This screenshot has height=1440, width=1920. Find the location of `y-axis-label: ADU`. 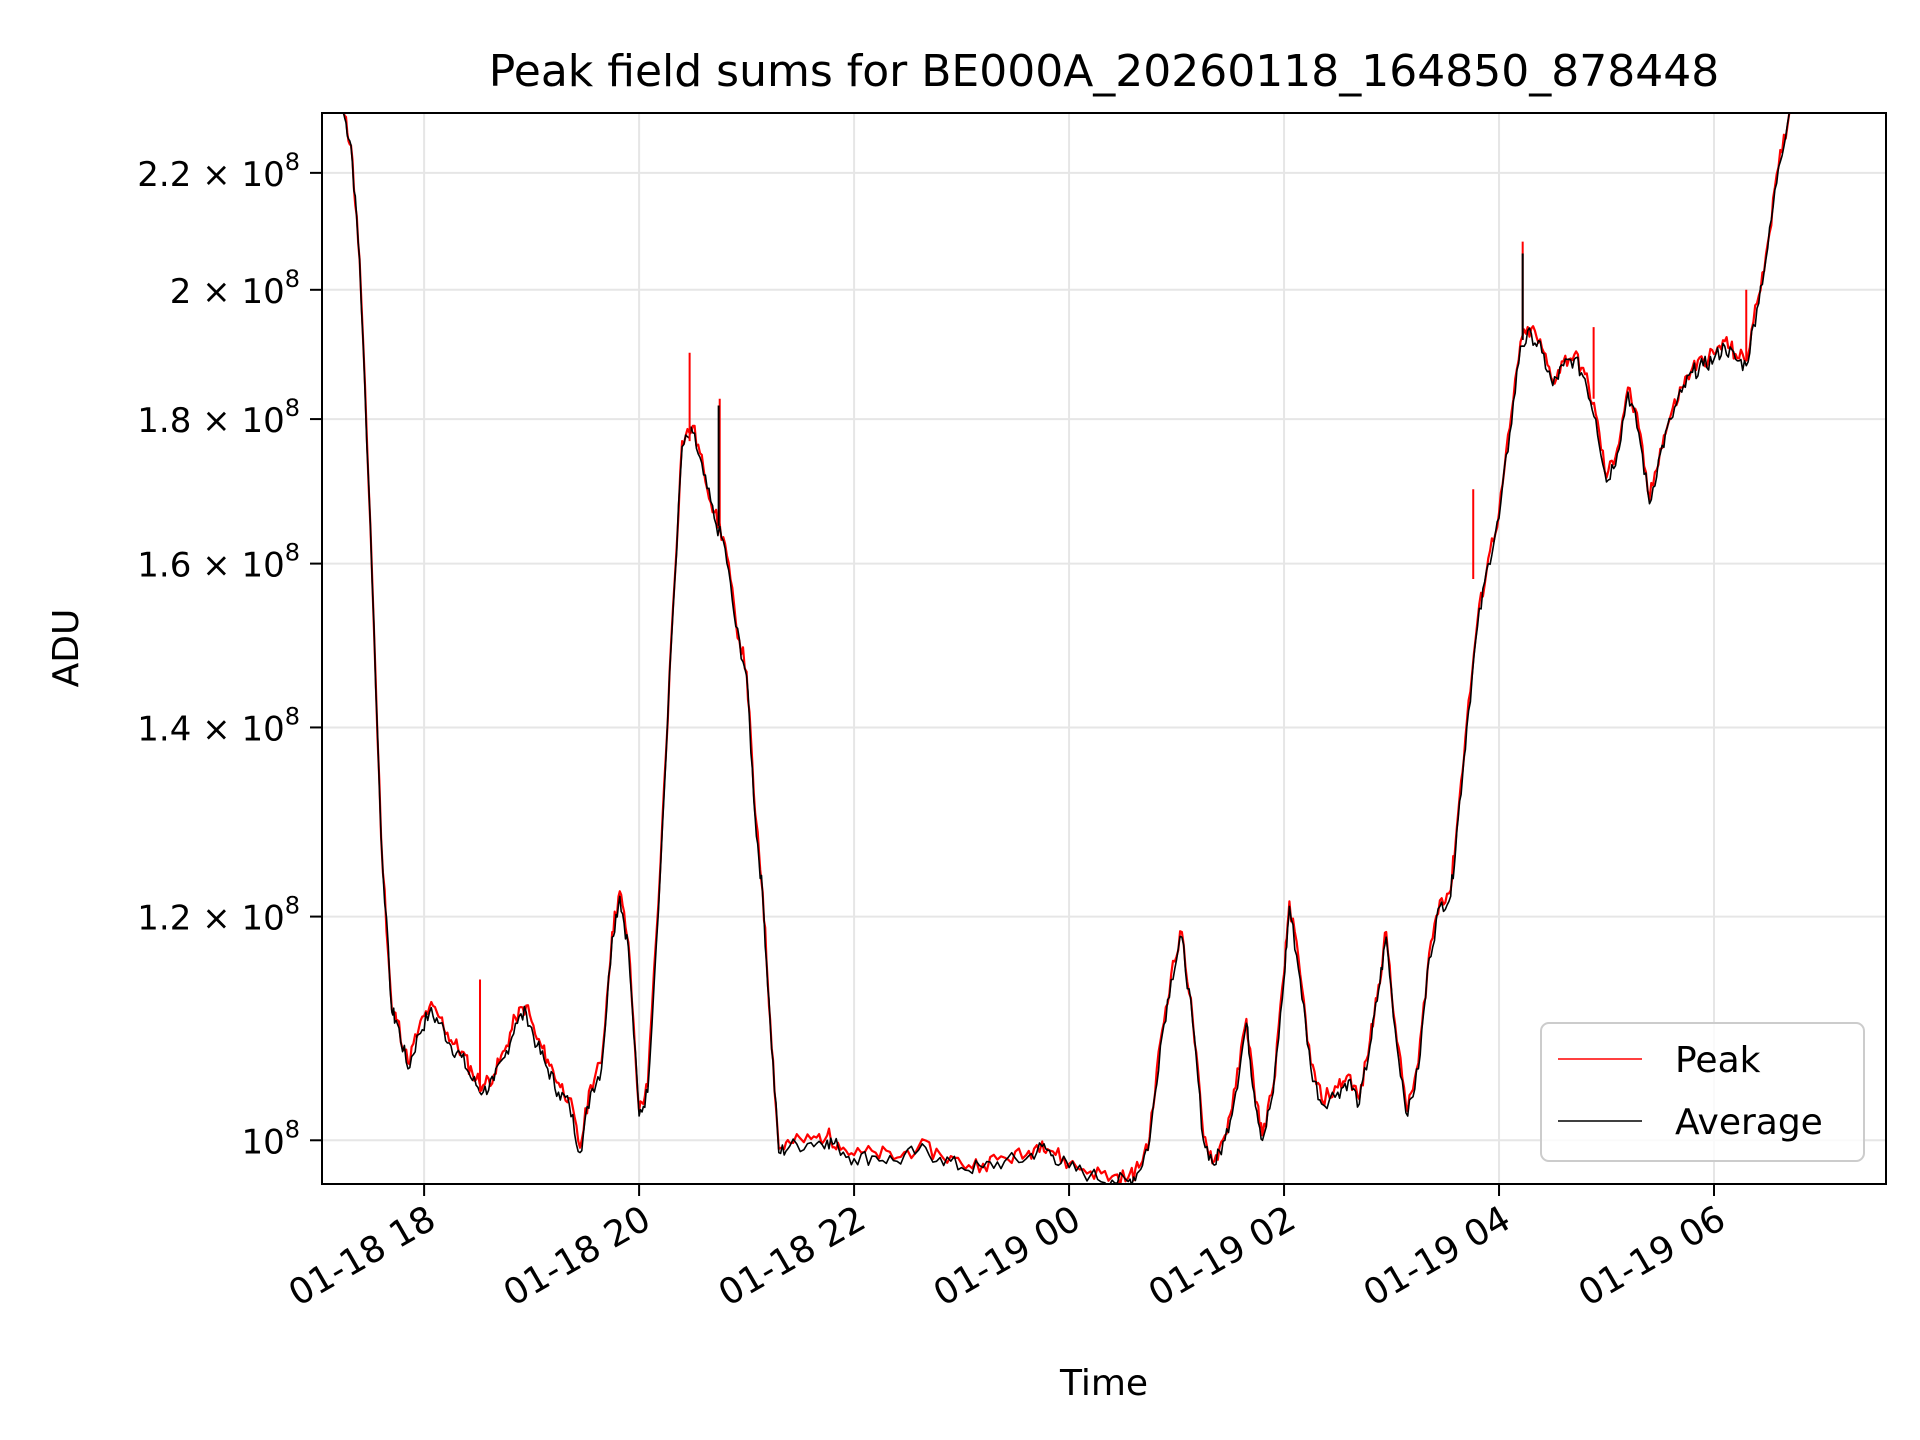

y-axis-label: ADU is located at coordinates (66, 648).